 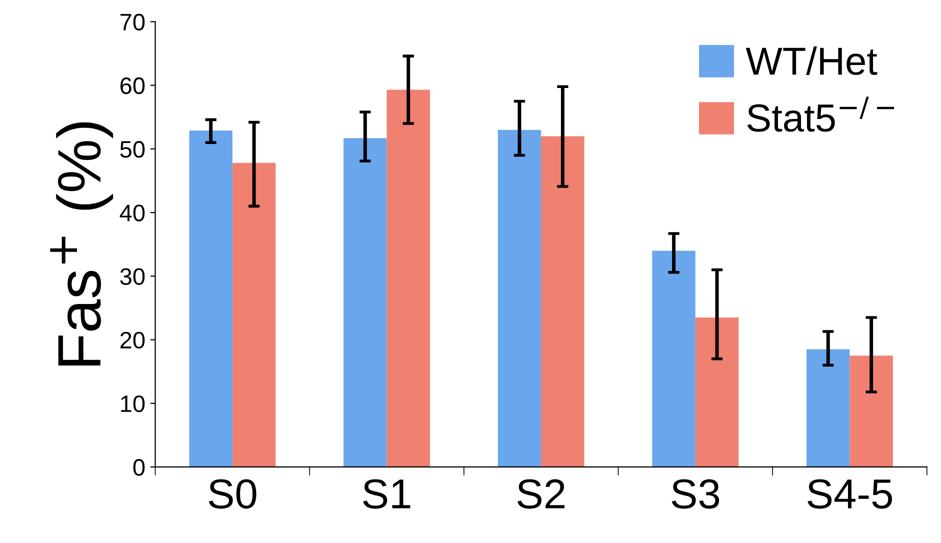 What do you see at coordinates (386, 494) in the screenshot?
I see `x-tick-label: S1` at bounding box center [386, 494].